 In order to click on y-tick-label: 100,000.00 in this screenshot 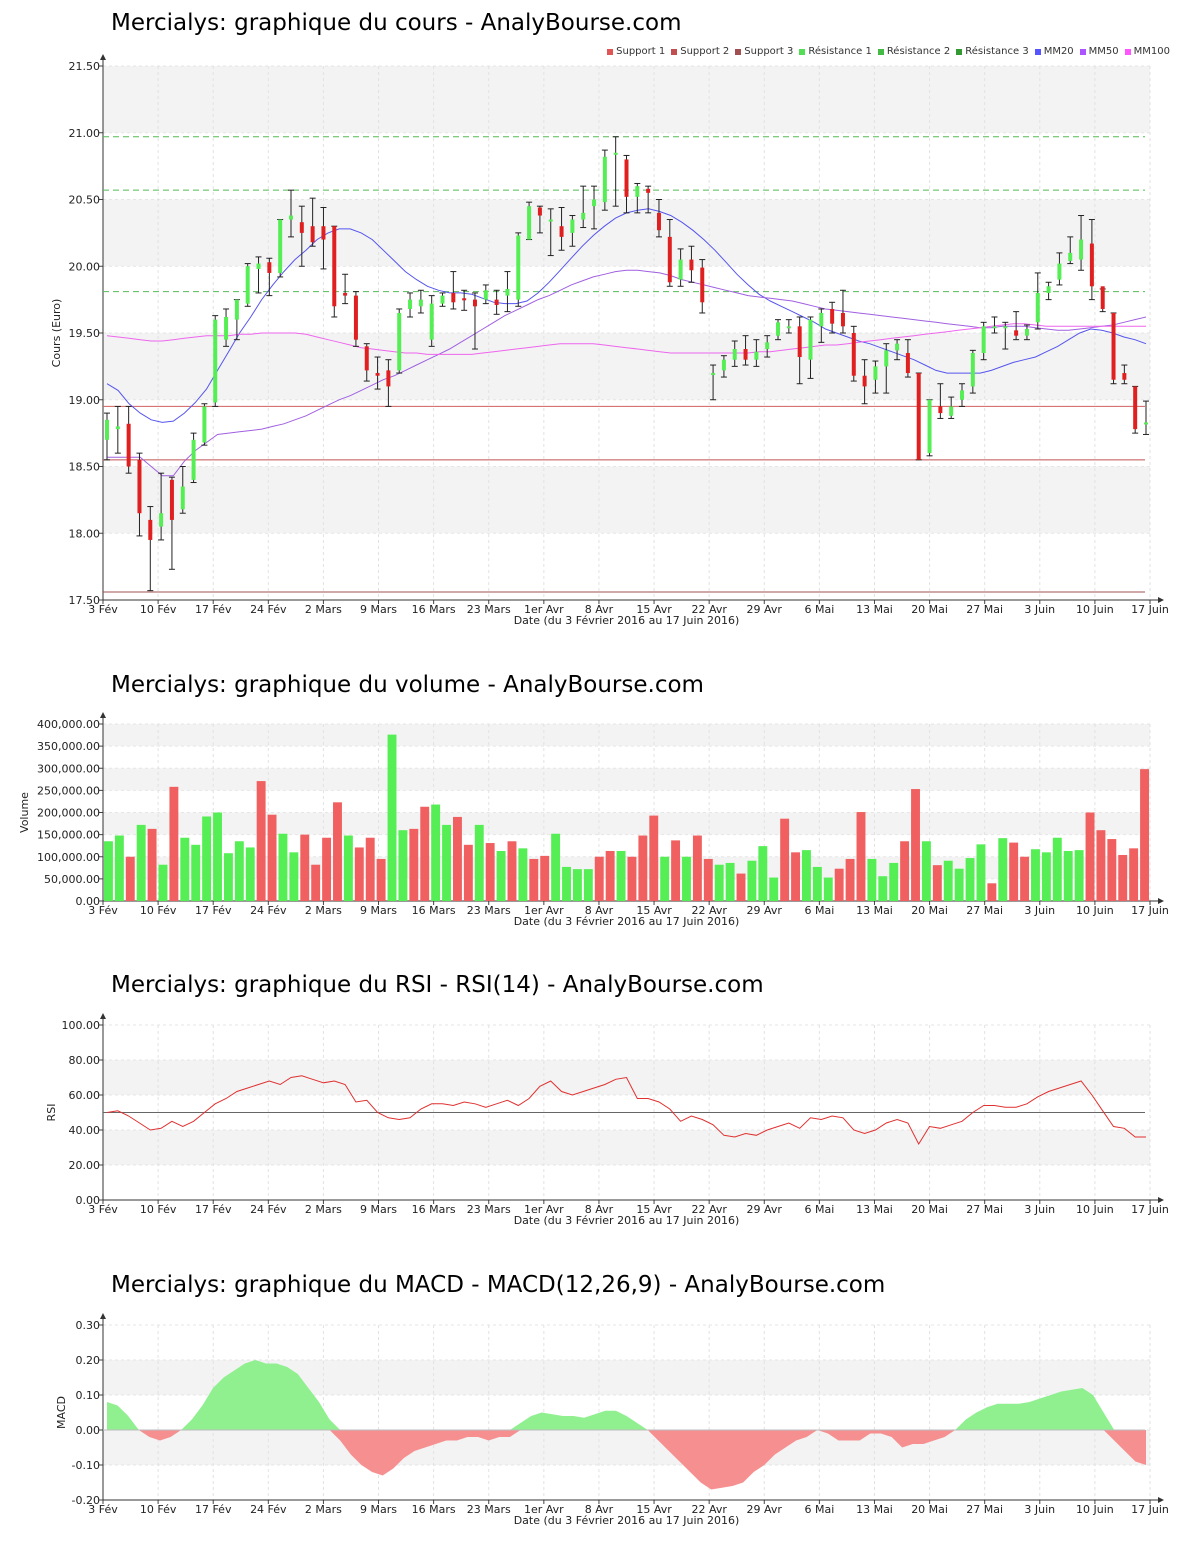, I will do `click(68, 857)`.